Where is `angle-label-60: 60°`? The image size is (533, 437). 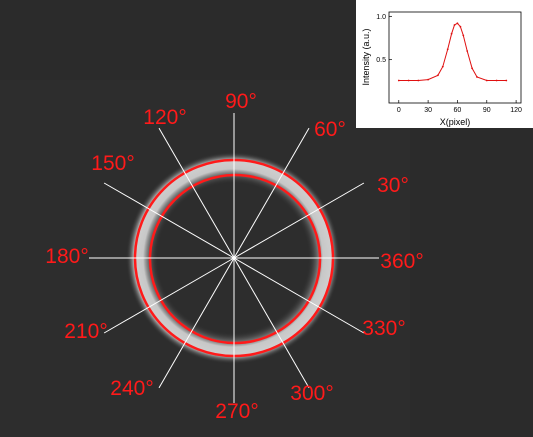 angle-label-60: 60° is located at coordinates (330, 129).